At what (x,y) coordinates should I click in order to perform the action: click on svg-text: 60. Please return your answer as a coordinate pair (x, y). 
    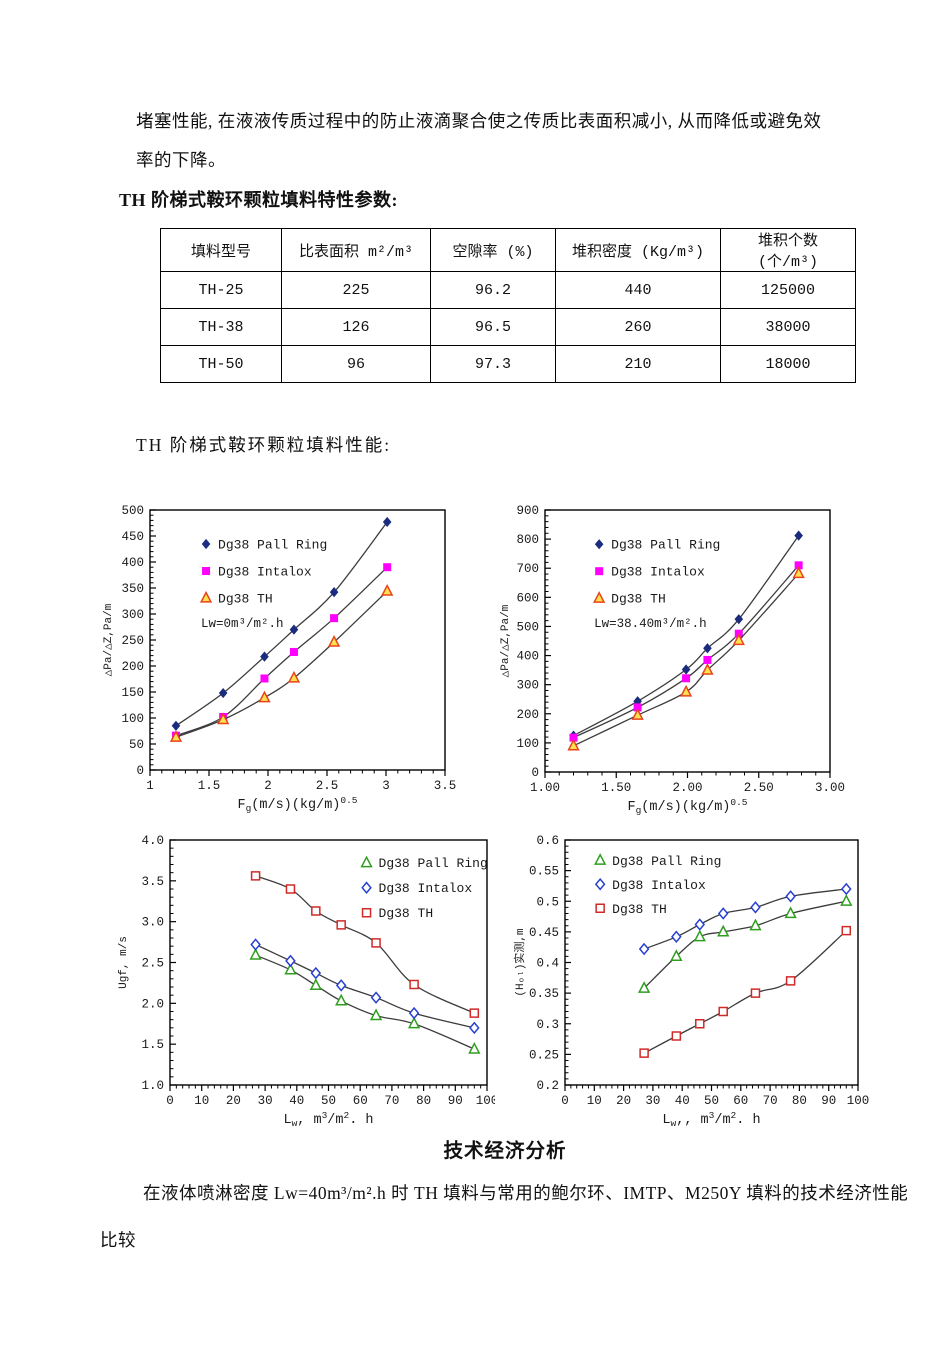
    Looking at the image, I should click on (740, 1101).